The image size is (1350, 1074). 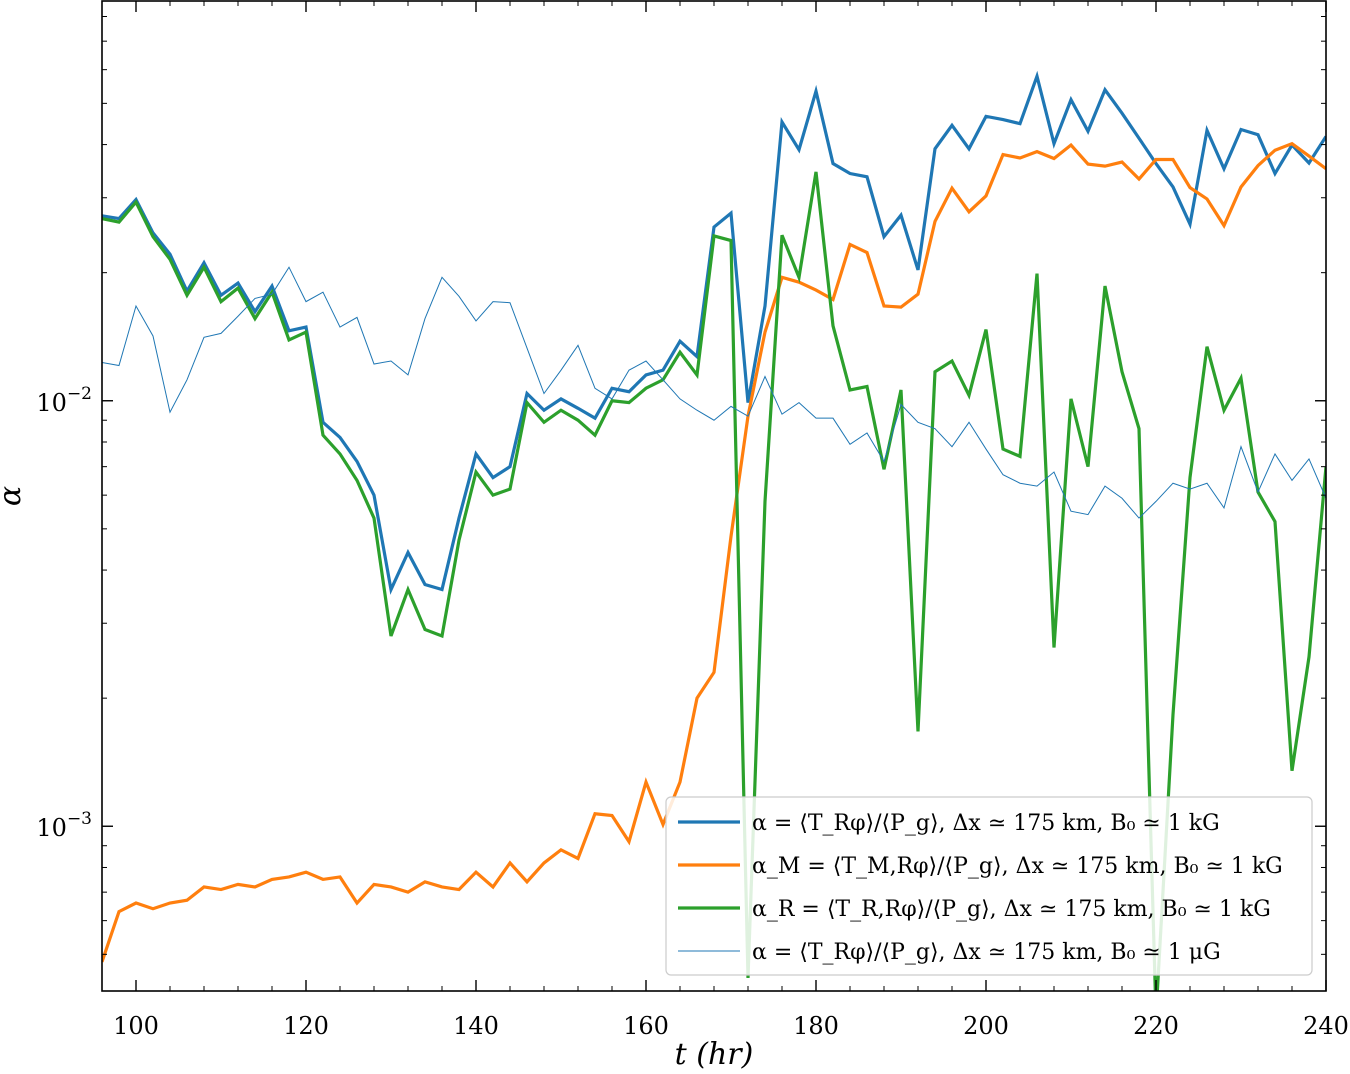 What do you see at coordinates (14, 496) in the screenshot?
I see `y-axis-label: α` at bounding box center [14, 496].